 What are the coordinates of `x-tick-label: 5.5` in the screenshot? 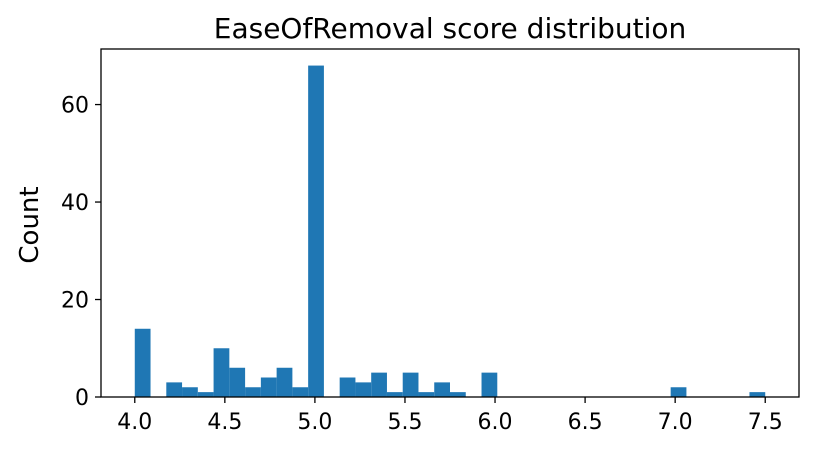 It's located at (404, 422).